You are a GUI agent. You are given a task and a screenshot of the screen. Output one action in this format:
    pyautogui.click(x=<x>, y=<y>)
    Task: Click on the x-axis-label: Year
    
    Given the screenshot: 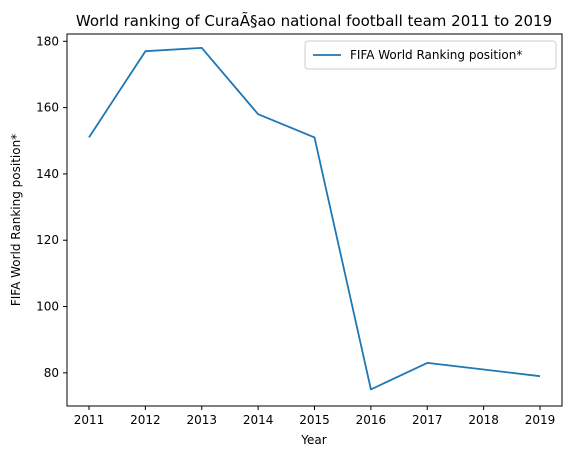 What is the action you would take?
    pyautogui.click(x=313, y=440)
    